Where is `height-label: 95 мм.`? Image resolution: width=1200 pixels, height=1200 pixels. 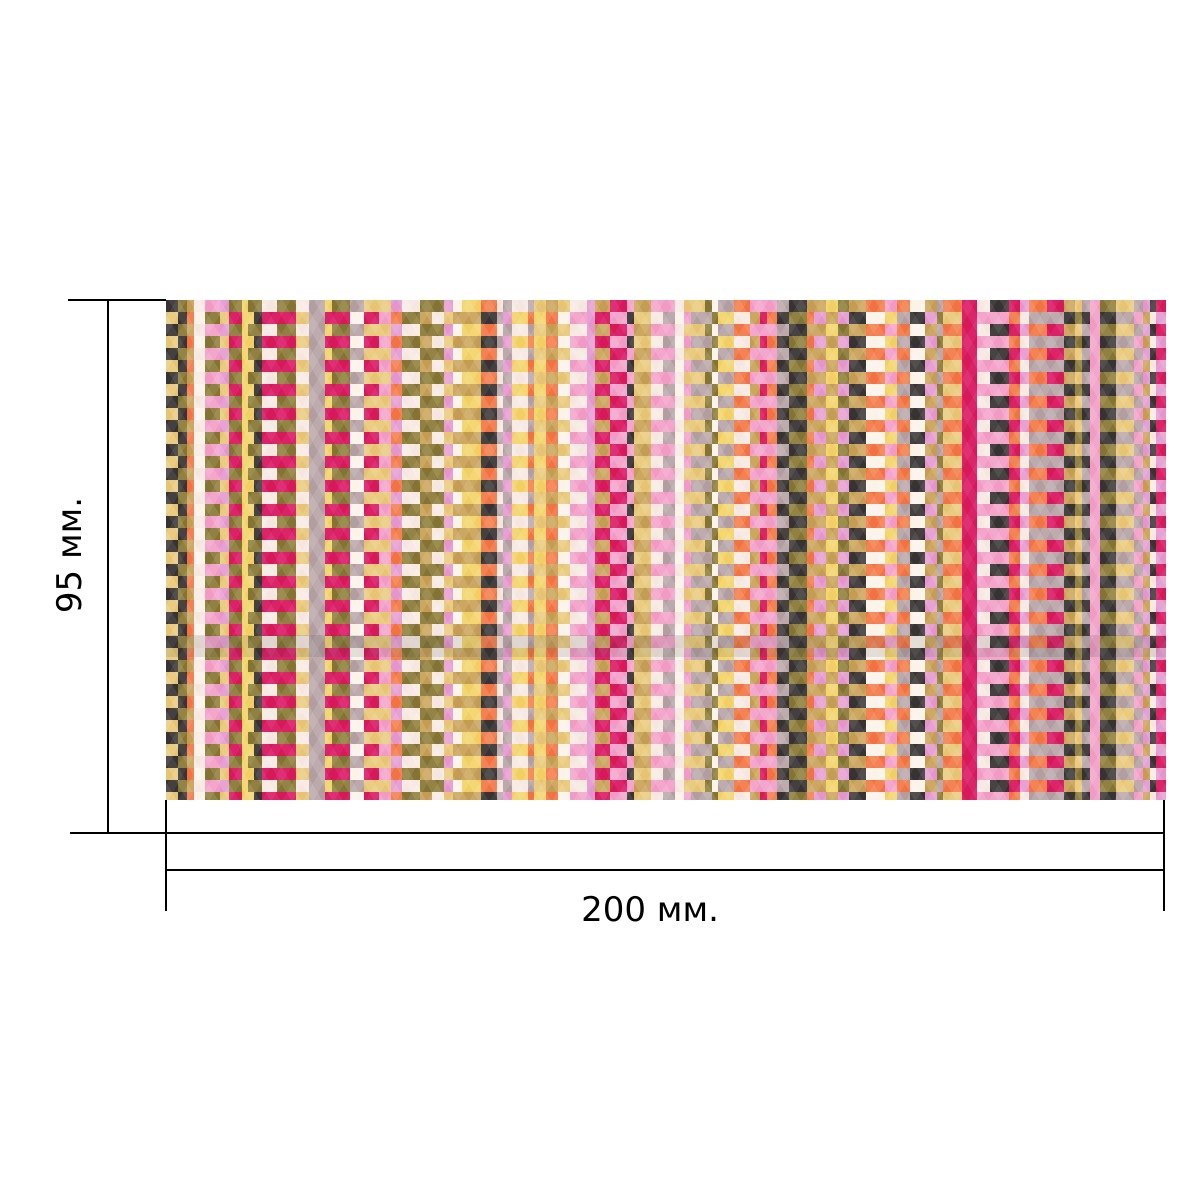
height-label: 95 мм. is located at coordinates (70, 555).